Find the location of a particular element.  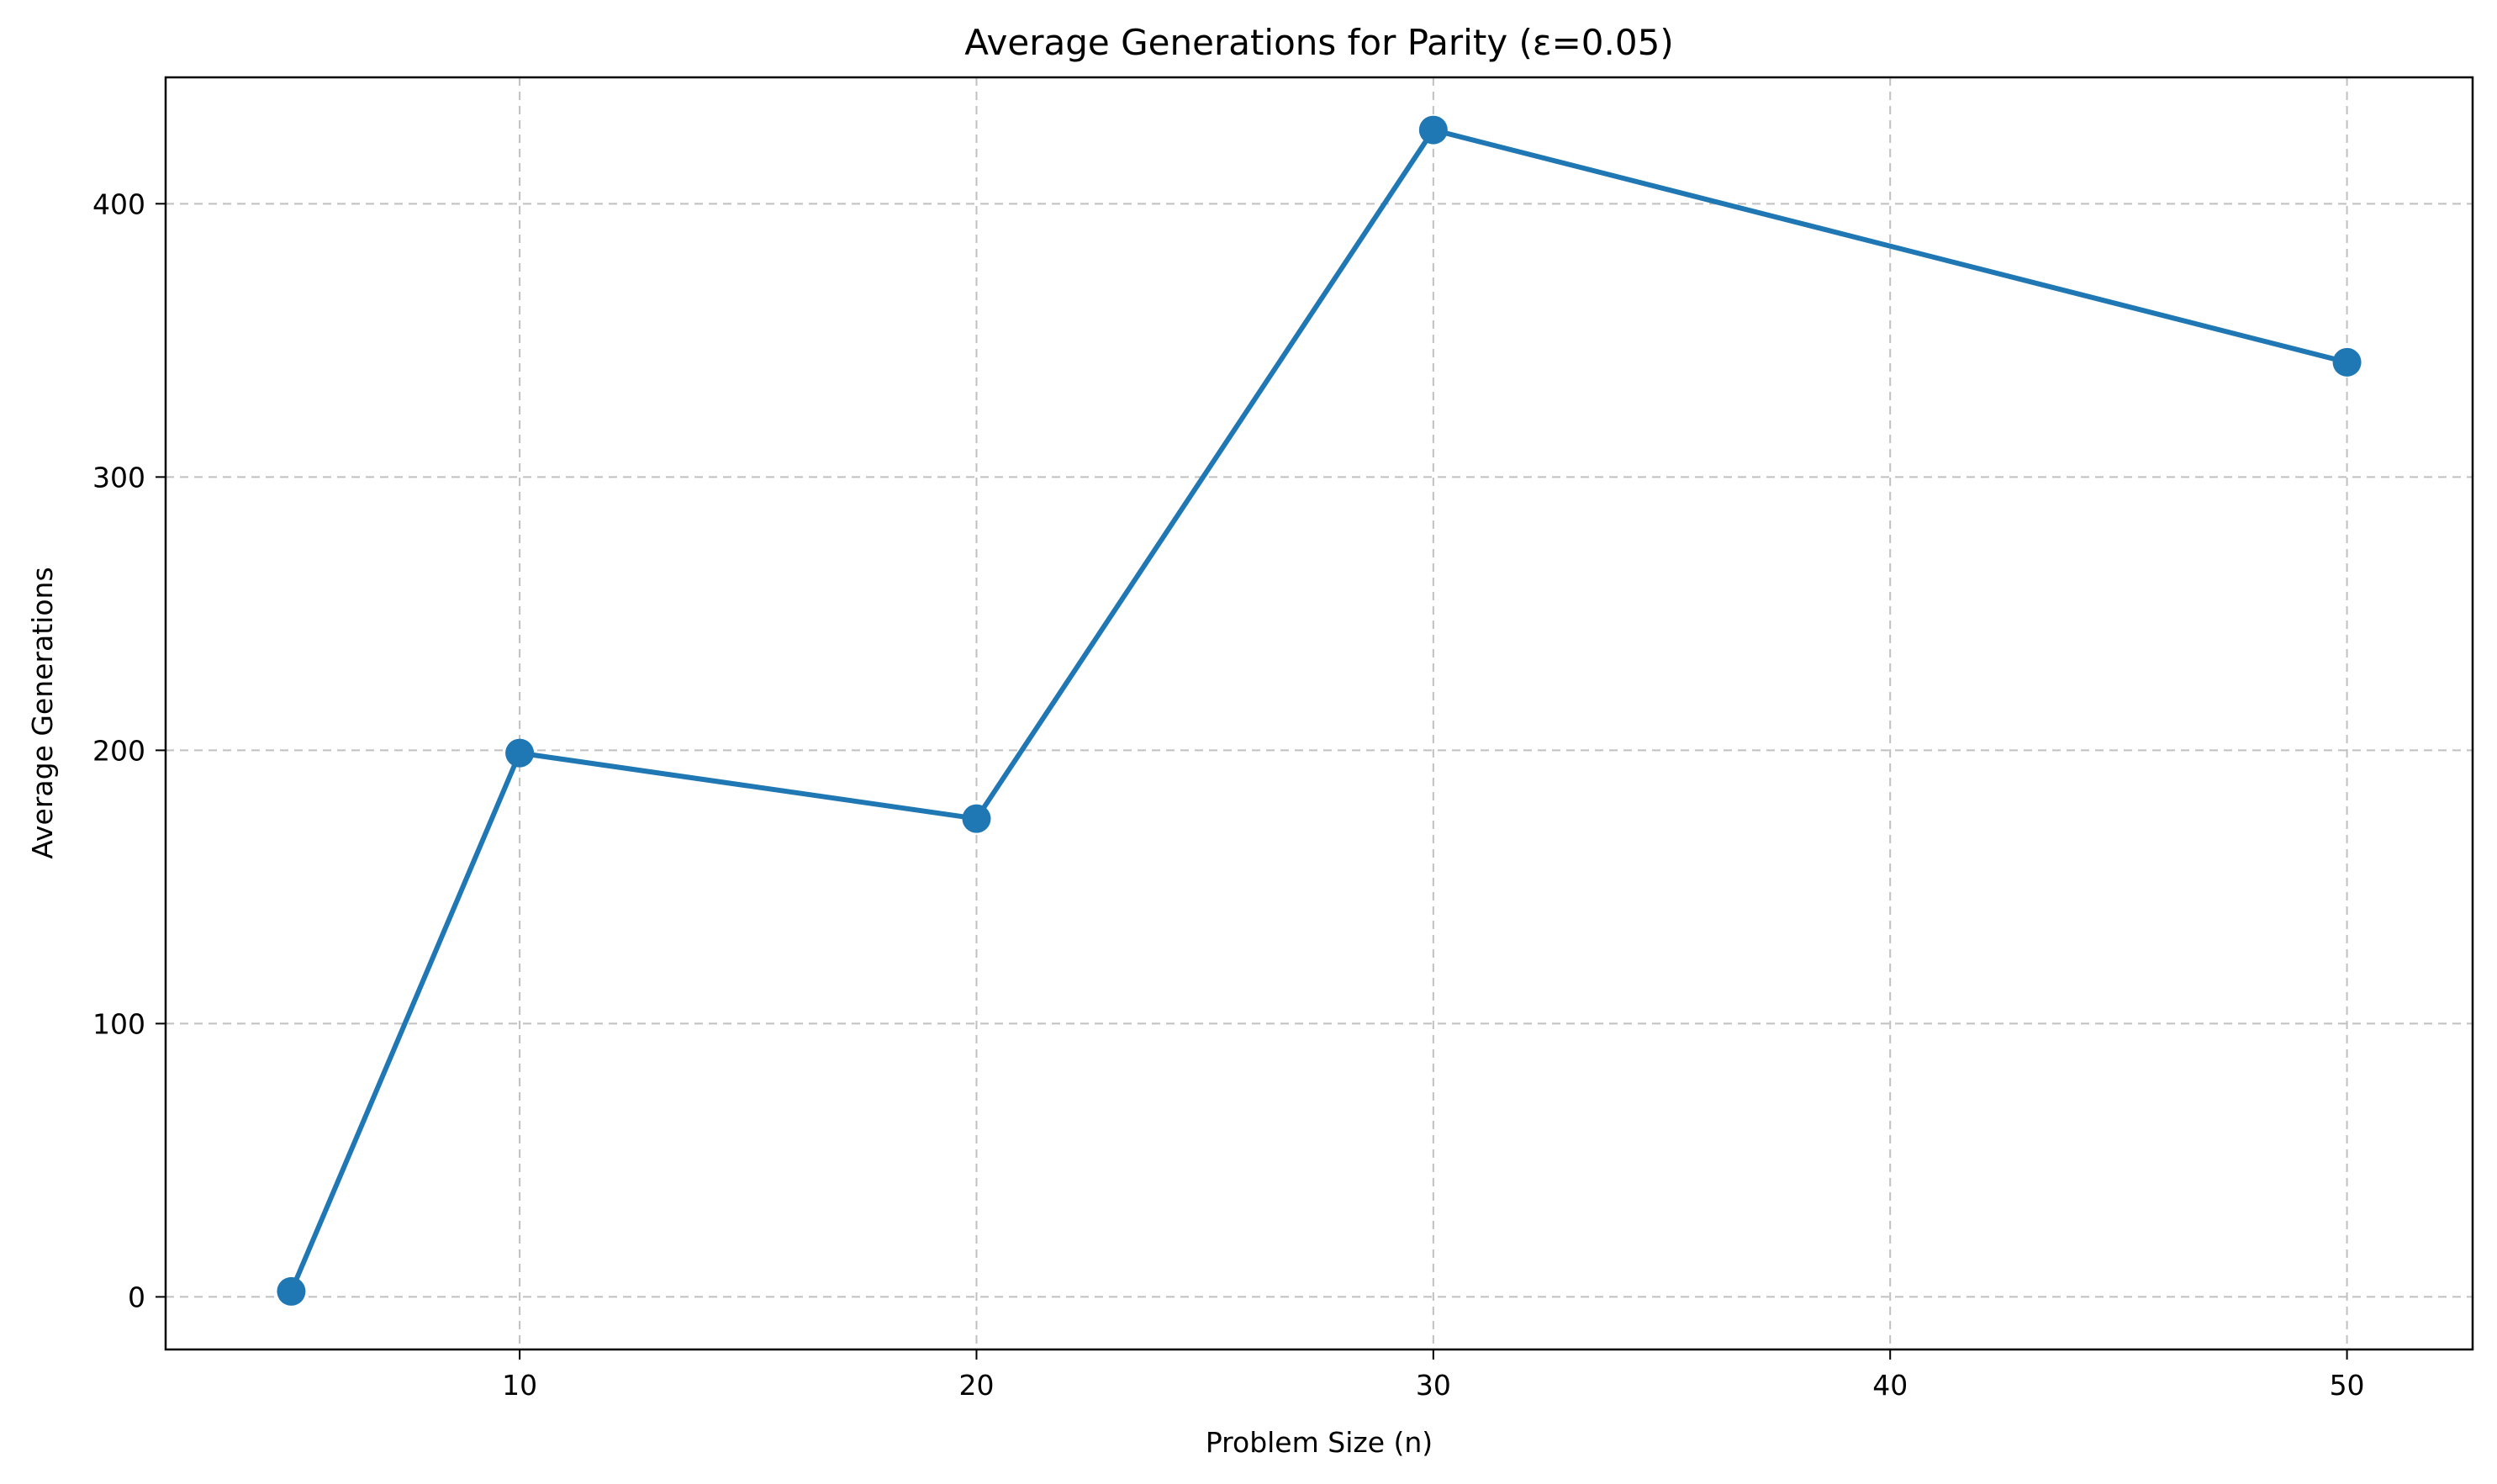

y-axis-ticks: 0 100 200 300 400 is located at coordinates (129, 750).